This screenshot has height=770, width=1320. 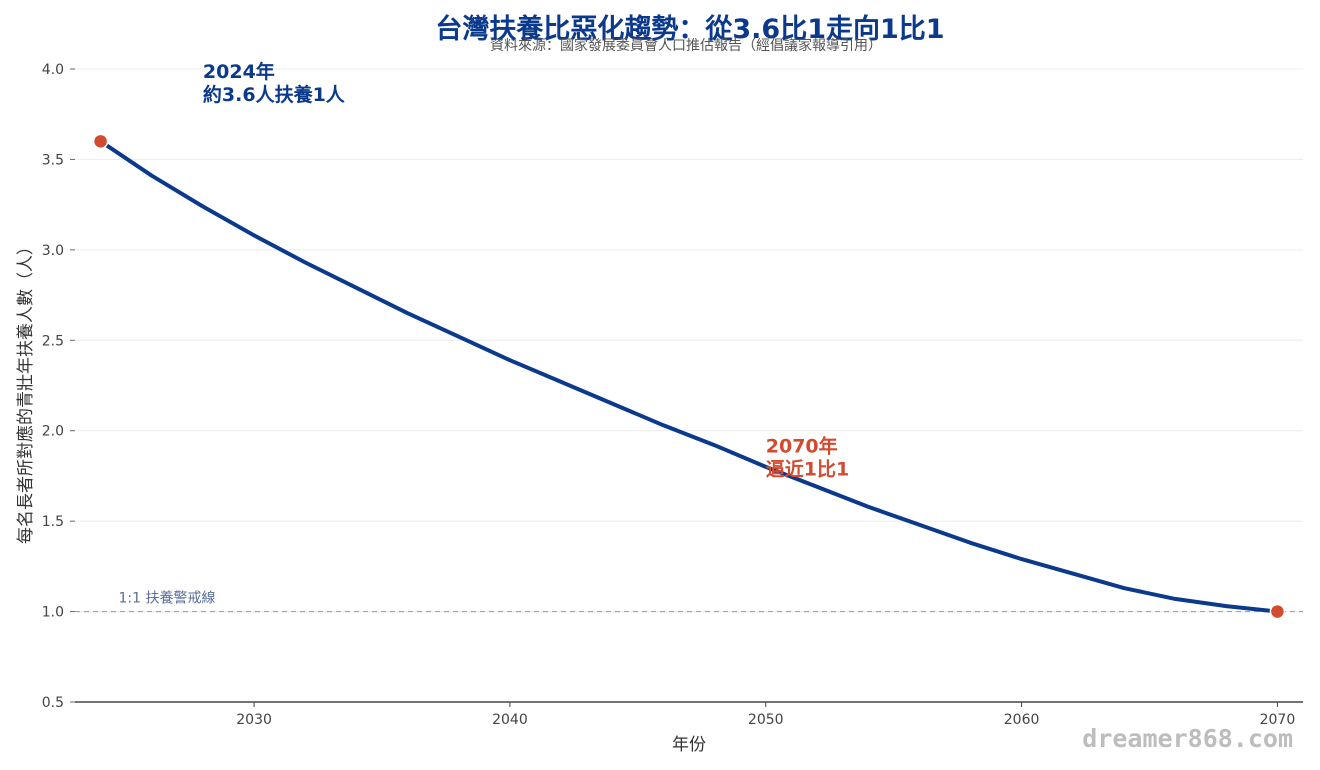 I want to click on x-tick-label: 2040, so click(x=510, y=720).